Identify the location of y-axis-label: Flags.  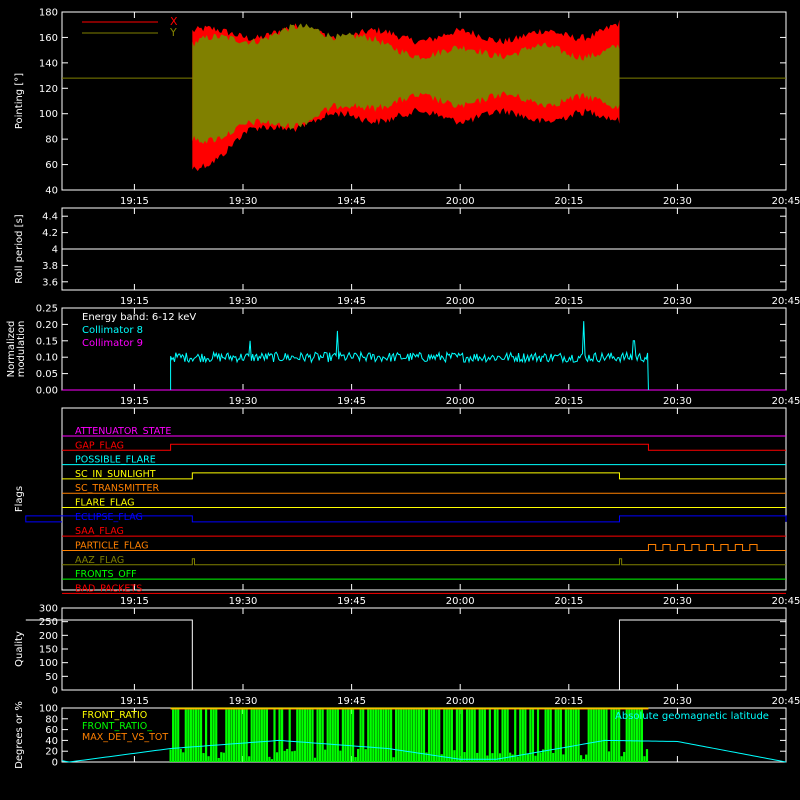
(19, 499).